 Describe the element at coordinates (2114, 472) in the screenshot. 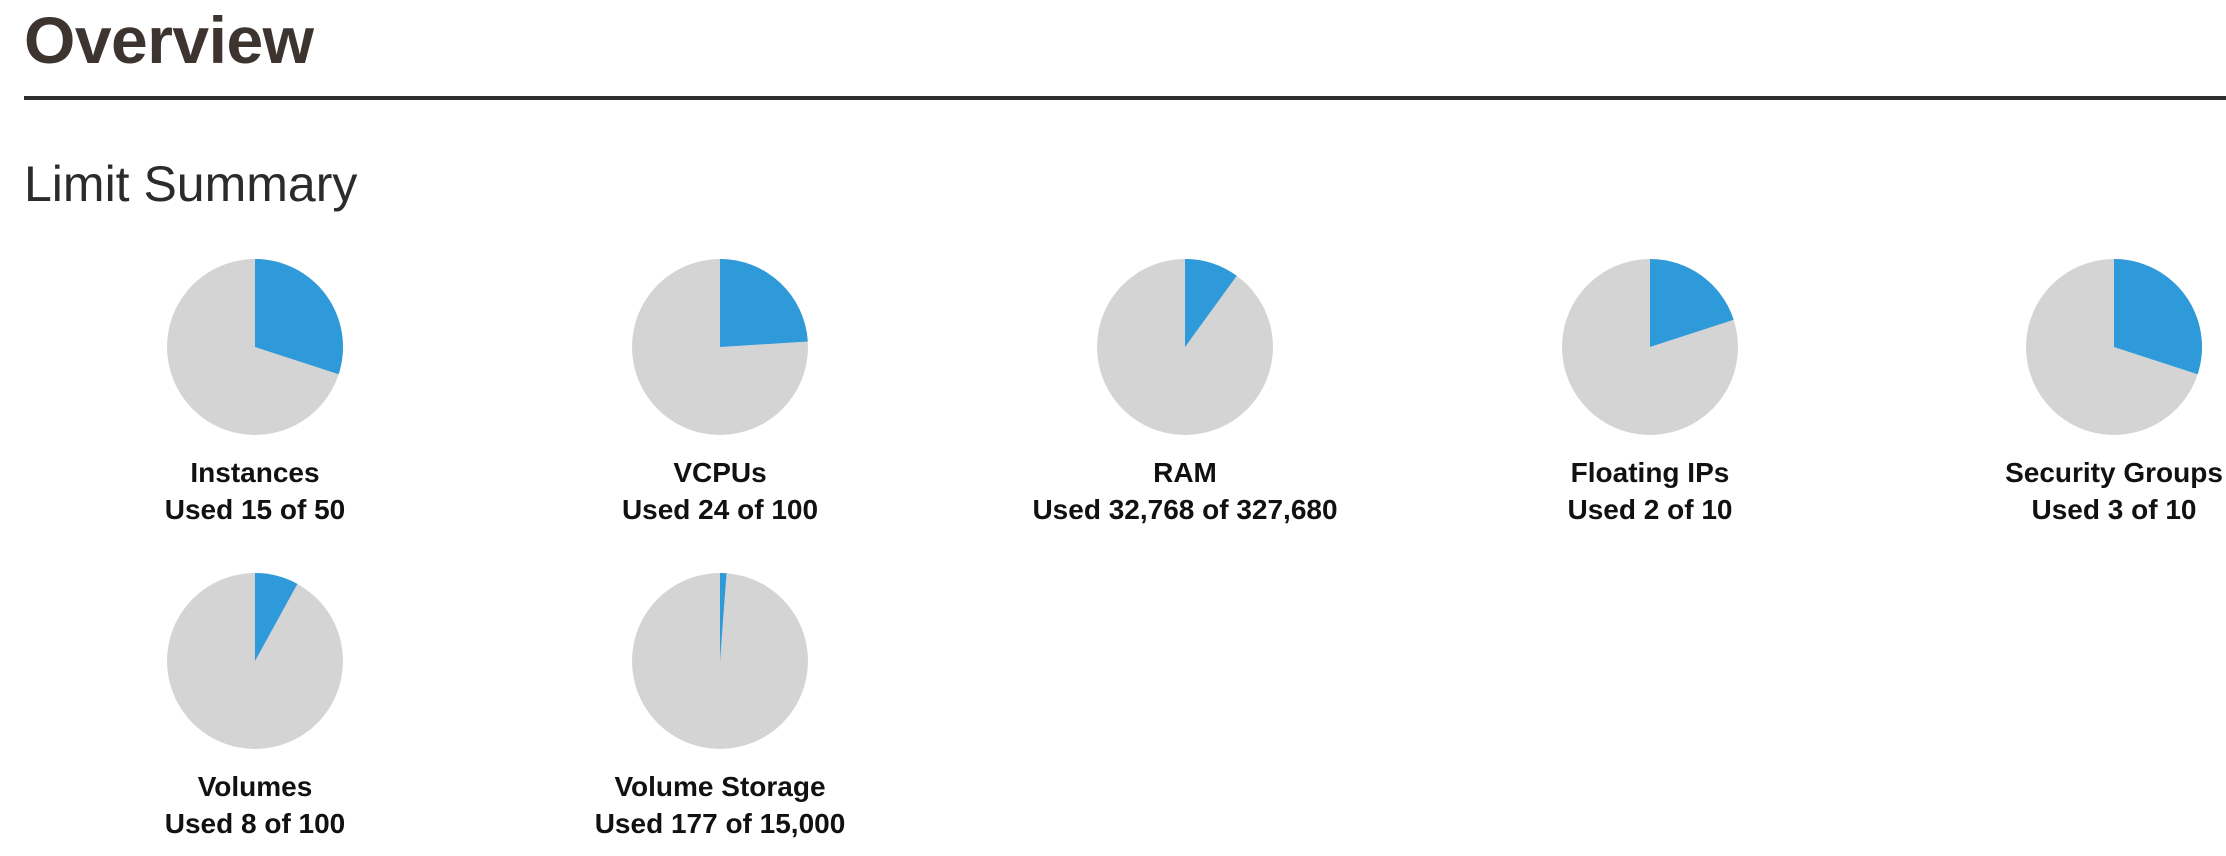

I see `quota-label: Security Groups` at that location.